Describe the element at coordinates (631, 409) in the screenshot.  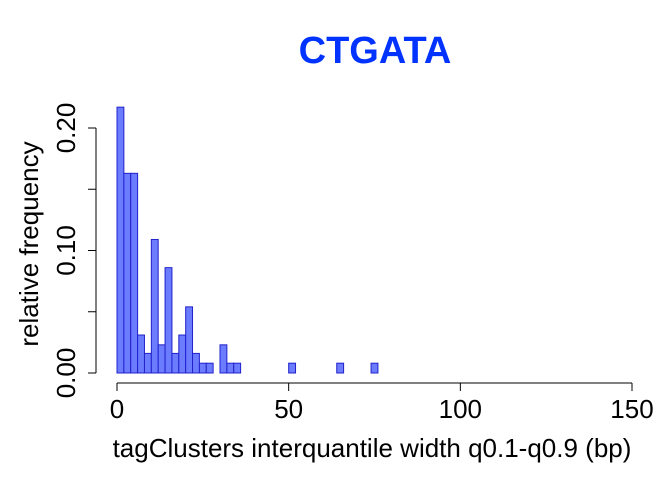
I see `x-tick-label: 150` at that location.